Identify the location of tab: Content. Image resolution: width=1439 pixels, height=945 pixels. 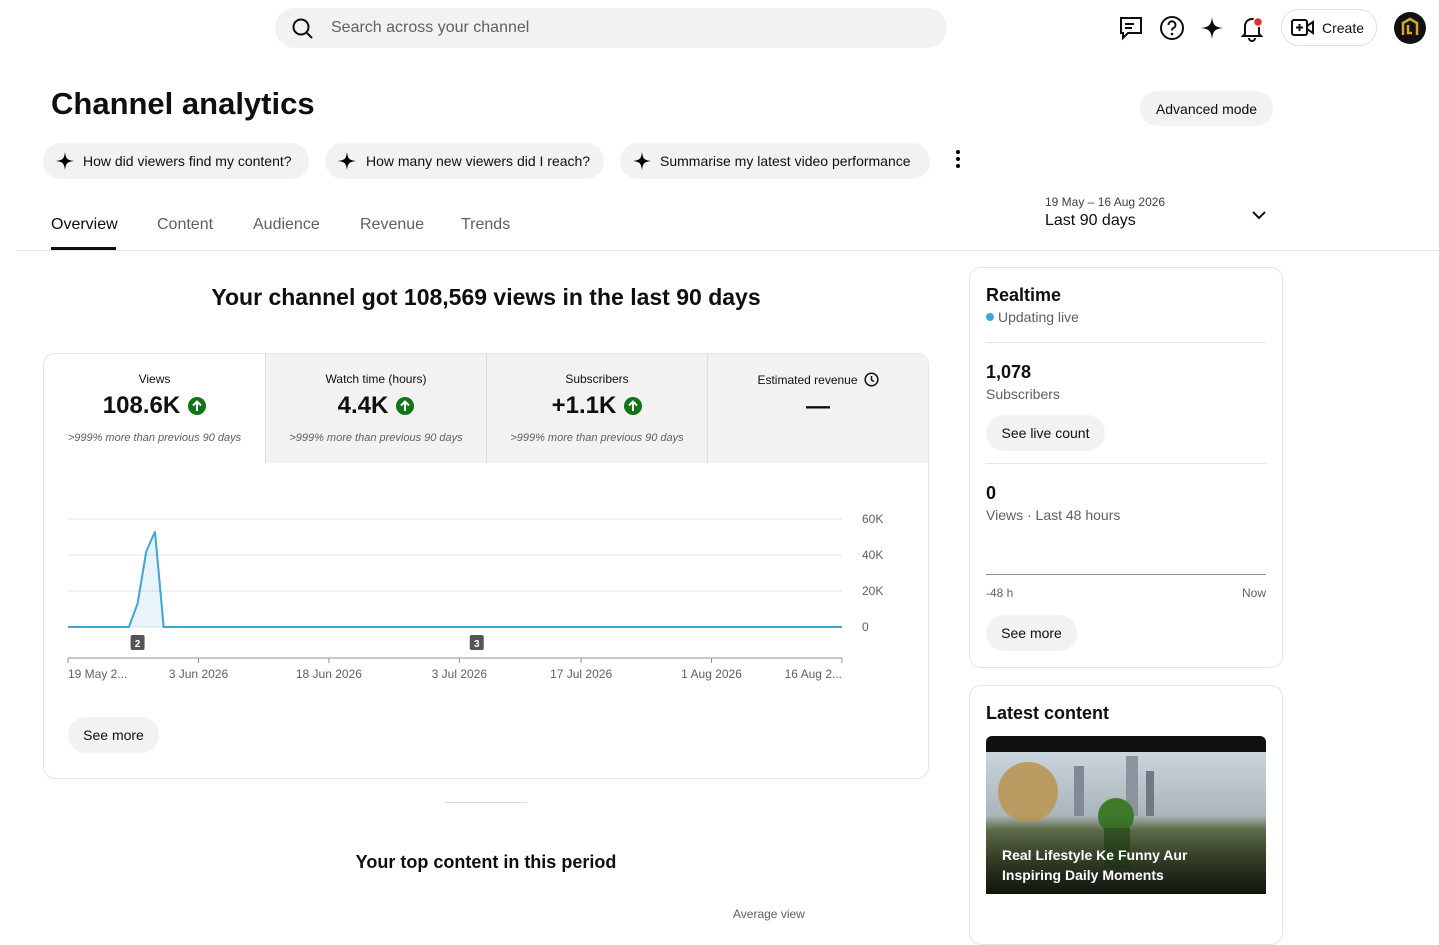
(185, 224).